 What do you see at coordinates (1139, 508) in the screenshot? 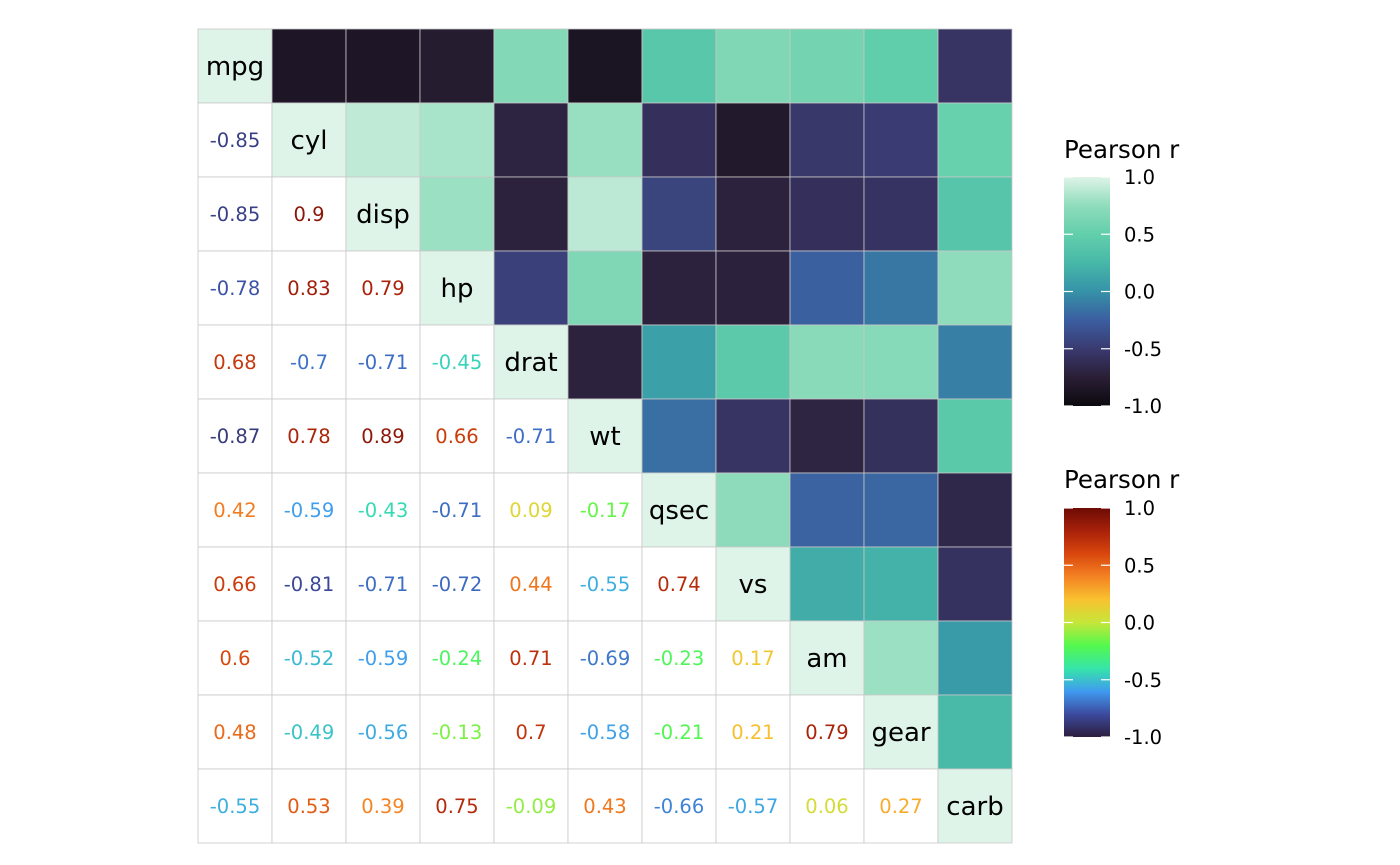
I see `text-legend-tick-label: 1.0` at bounding box center [1139, 508].